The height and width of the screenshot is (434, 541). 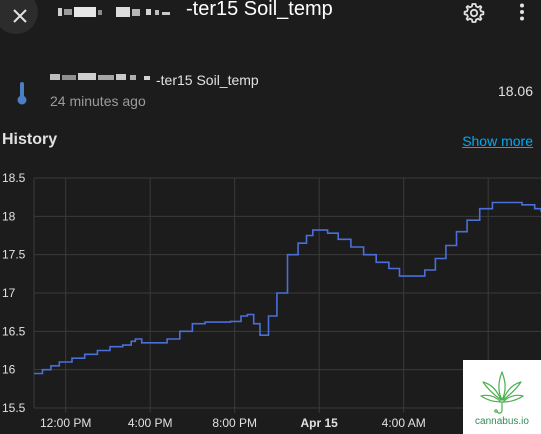 I want to click on entity-name: -ter15 Soil_temp, so click(x=207, y=80).